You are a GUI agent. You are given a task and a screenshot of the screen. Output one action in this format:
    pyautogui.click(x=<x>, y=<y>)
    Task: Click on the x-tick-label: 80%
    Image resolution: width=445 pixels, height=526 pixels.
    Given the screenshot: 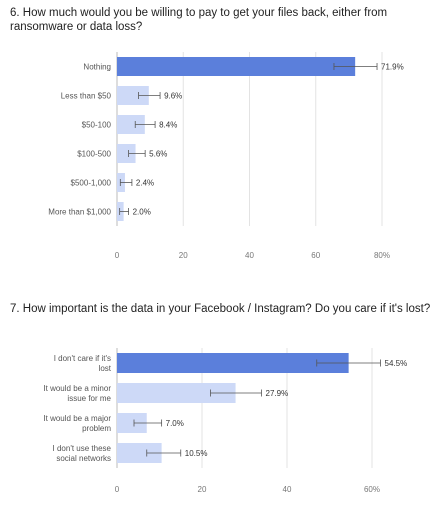 What is the action you would take?
    pyautogui.click(x=382, y=255)
    